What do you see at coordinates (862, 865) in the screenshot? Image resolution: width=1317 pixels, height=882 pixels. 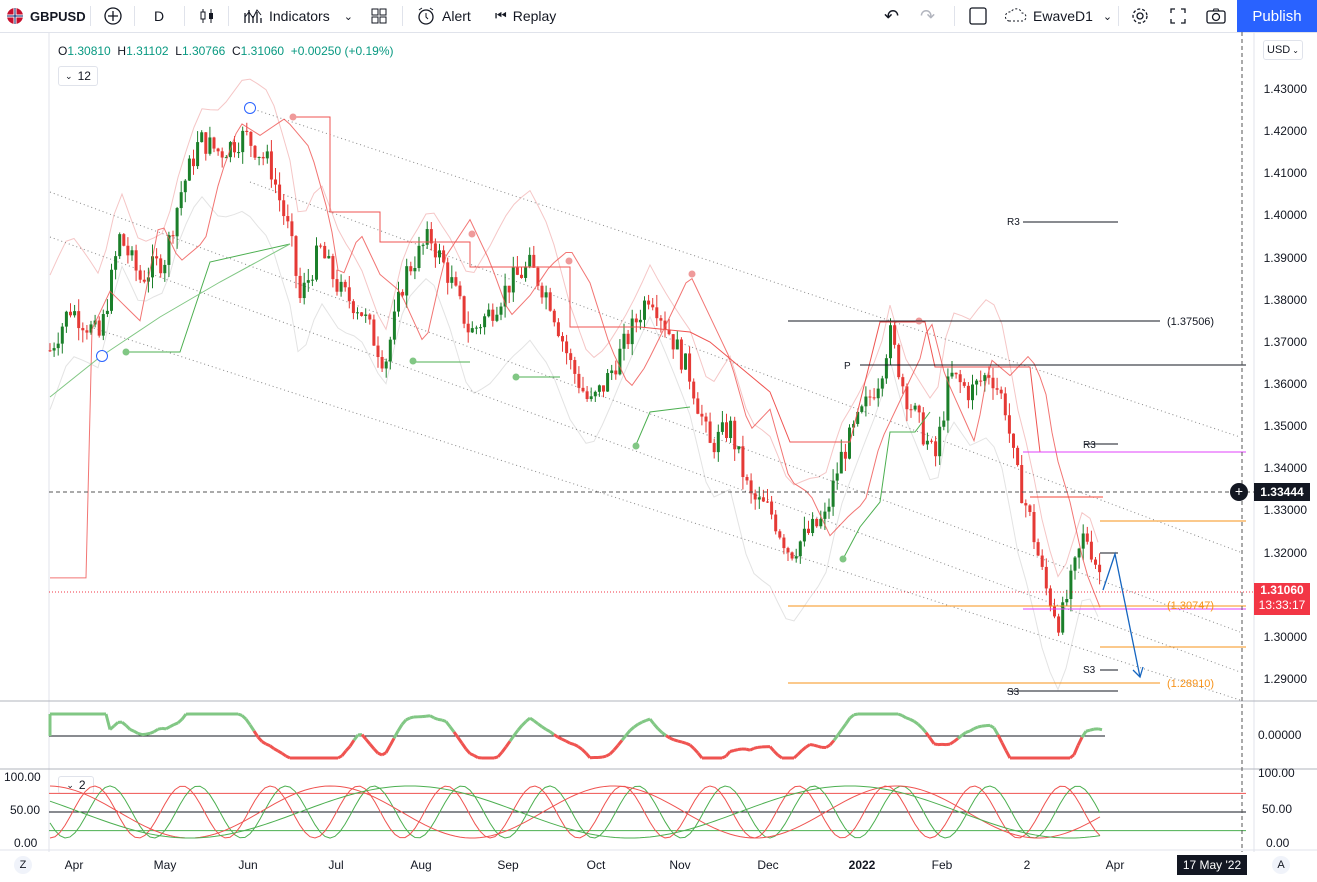 I see `time-tick-label: 2022` at bounding box center [862, 865].